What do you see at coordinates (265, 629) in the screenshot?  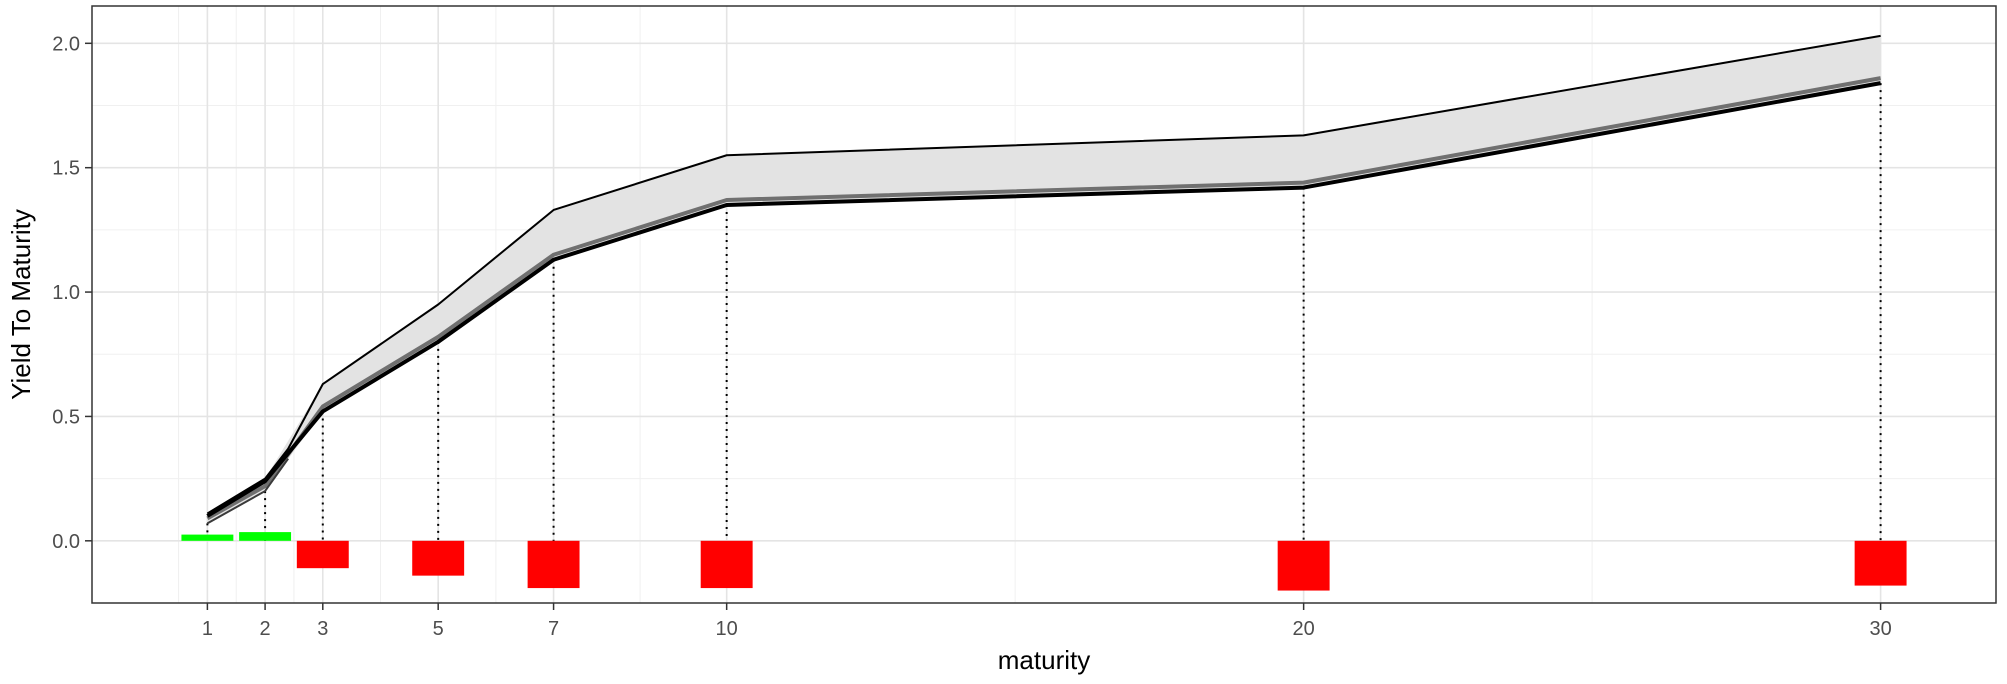 I see `x-tick-label: 2` at bounding box center [265, 629].